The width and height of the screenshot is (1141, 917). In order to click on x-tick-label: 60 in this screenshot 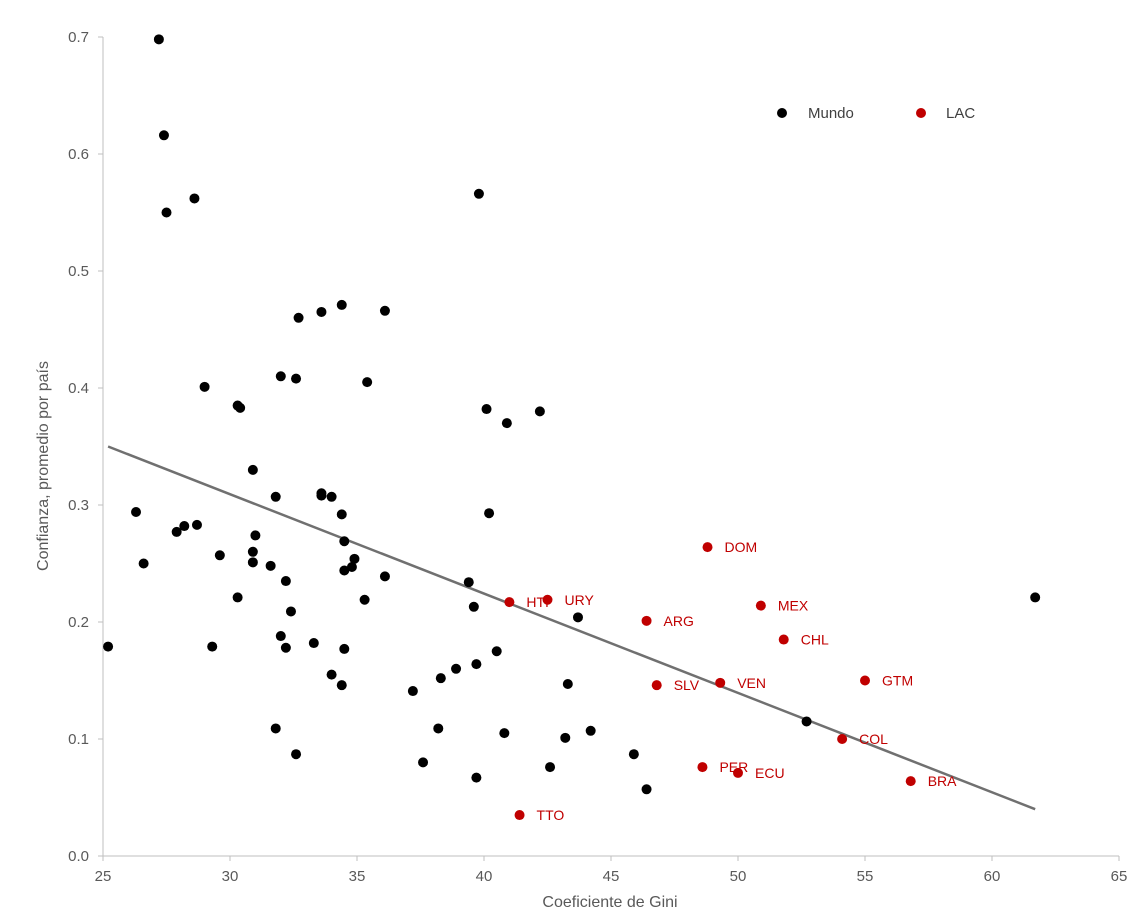, I will do `click(992, 876)`.